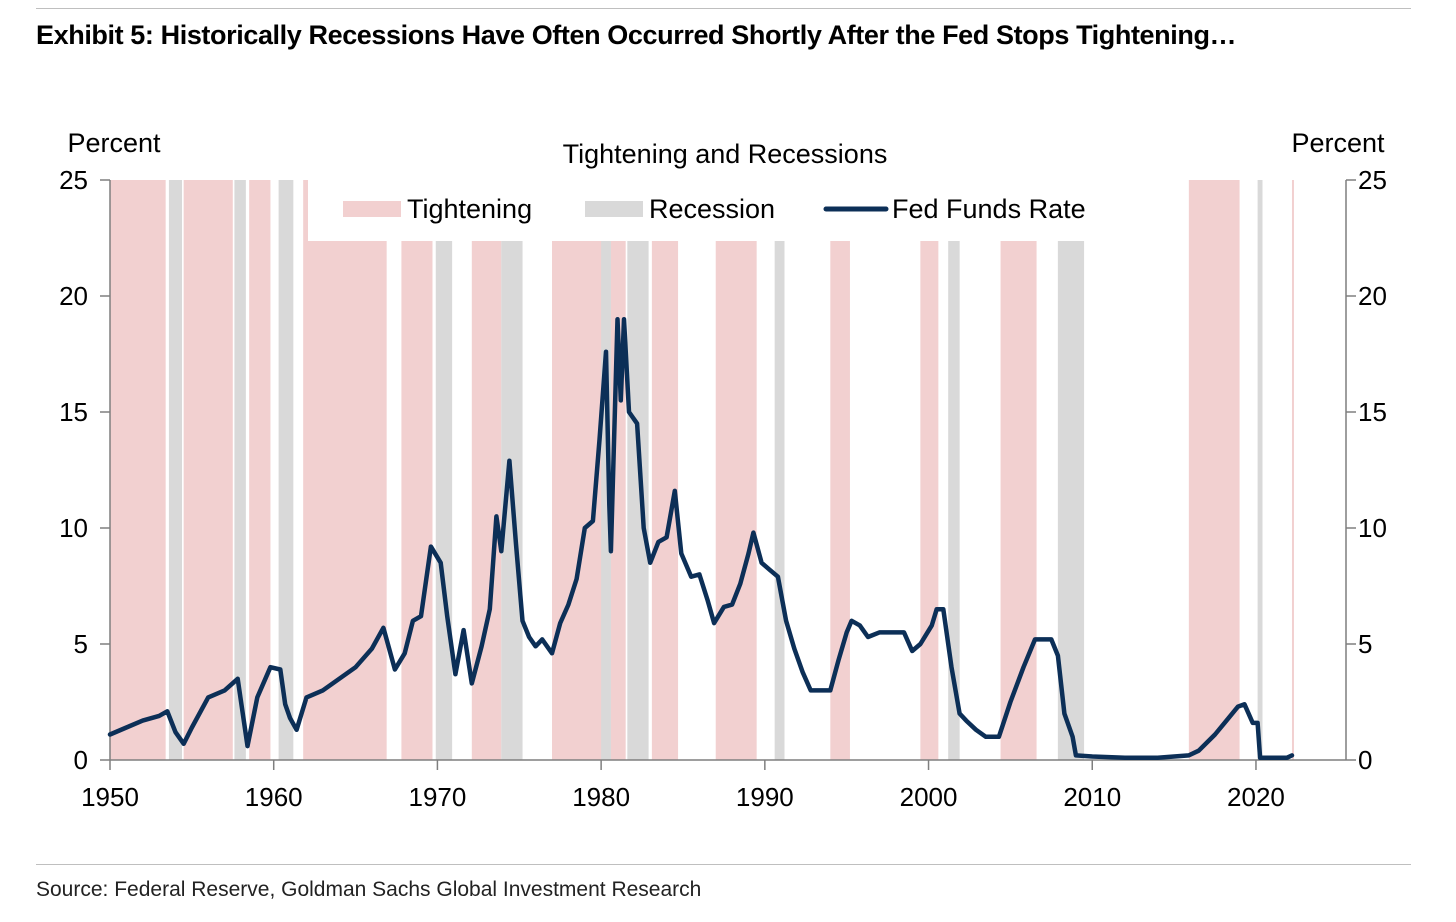  I want to click on y-tick-label-right-0: 0, so click(1365, 760).